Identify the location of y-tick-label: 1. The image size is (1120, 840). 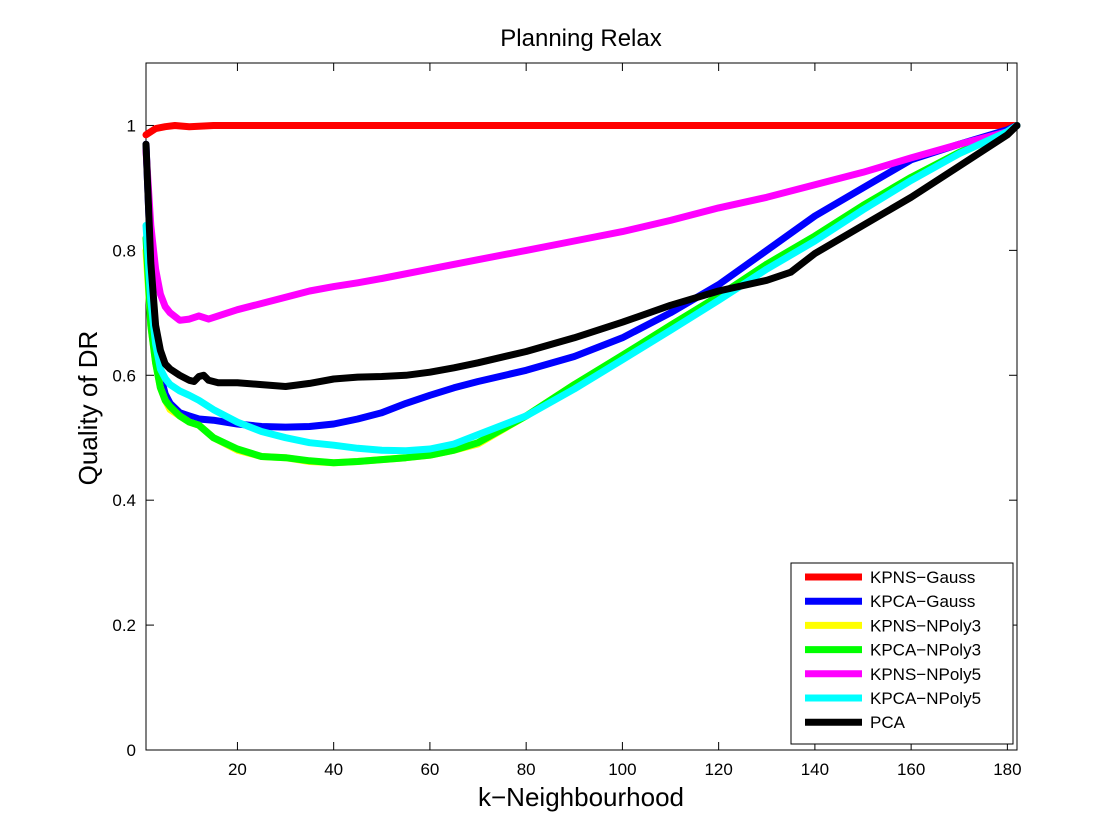
(131, 125).